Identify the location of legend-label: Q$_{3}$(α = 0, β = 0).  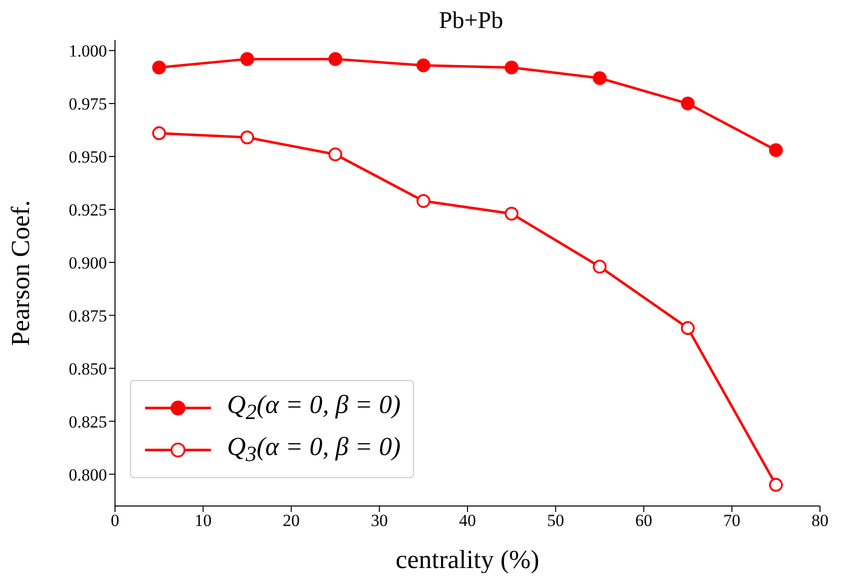
(314, 450).